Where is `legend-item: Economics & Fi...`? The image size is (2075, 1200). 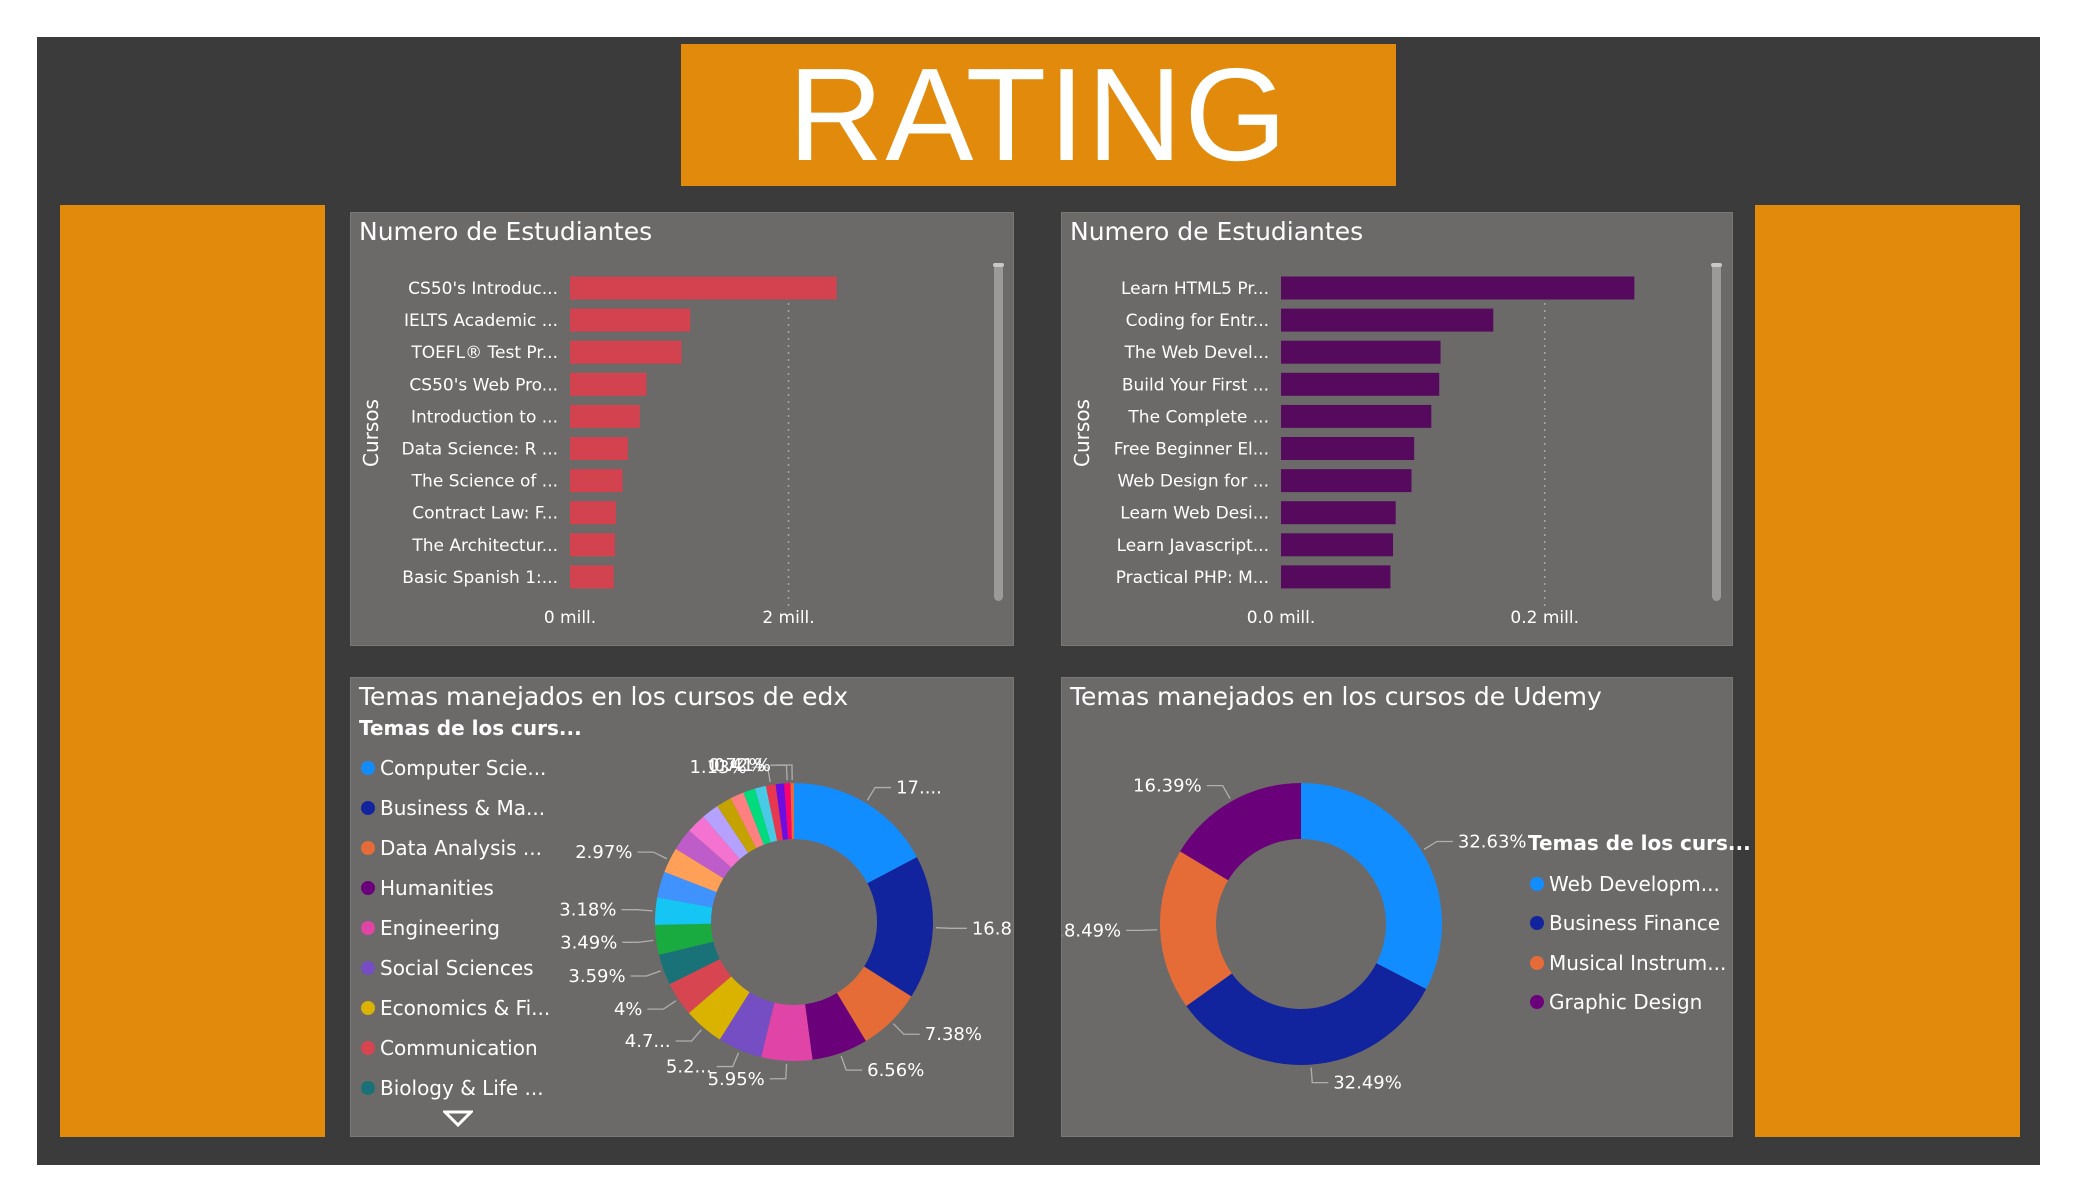
legend-item: Economics & Fi... is located at coordinates (455, 1008).